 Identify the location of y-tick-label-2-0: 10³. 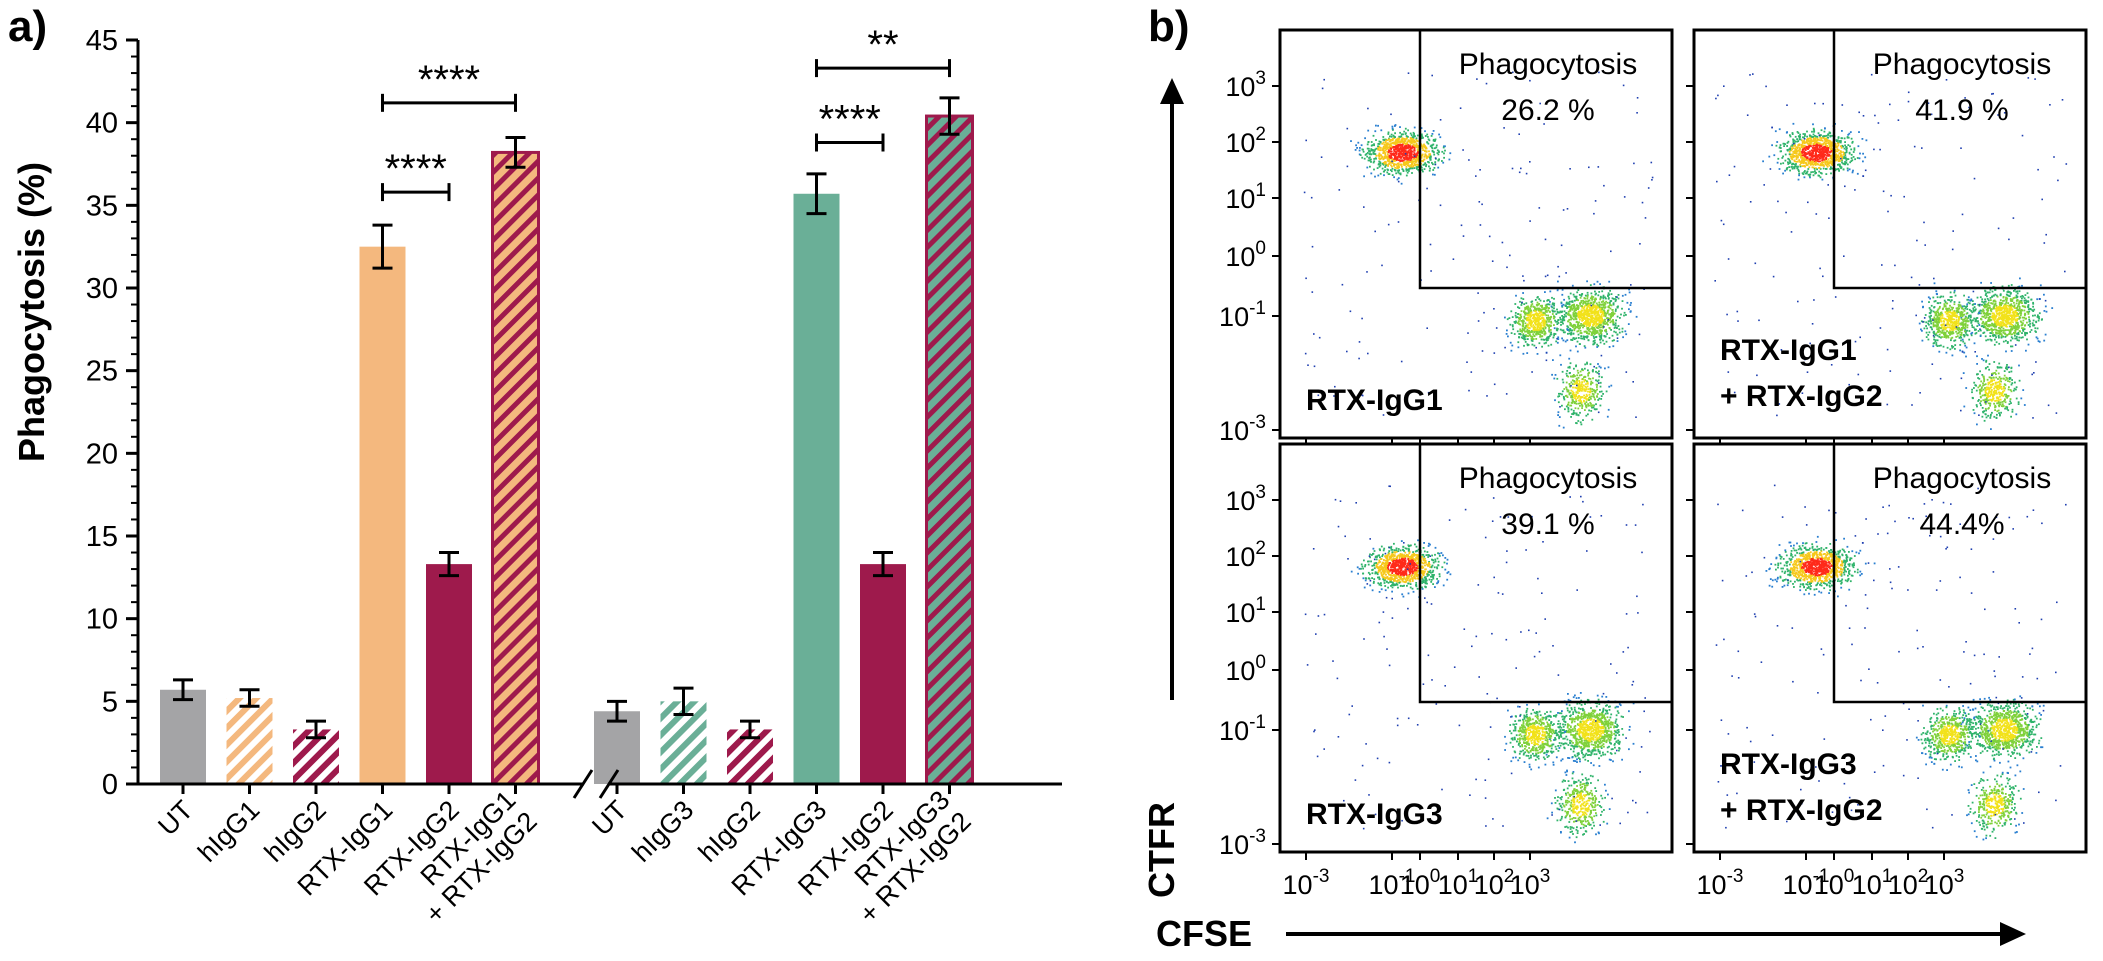
(1245, 499).